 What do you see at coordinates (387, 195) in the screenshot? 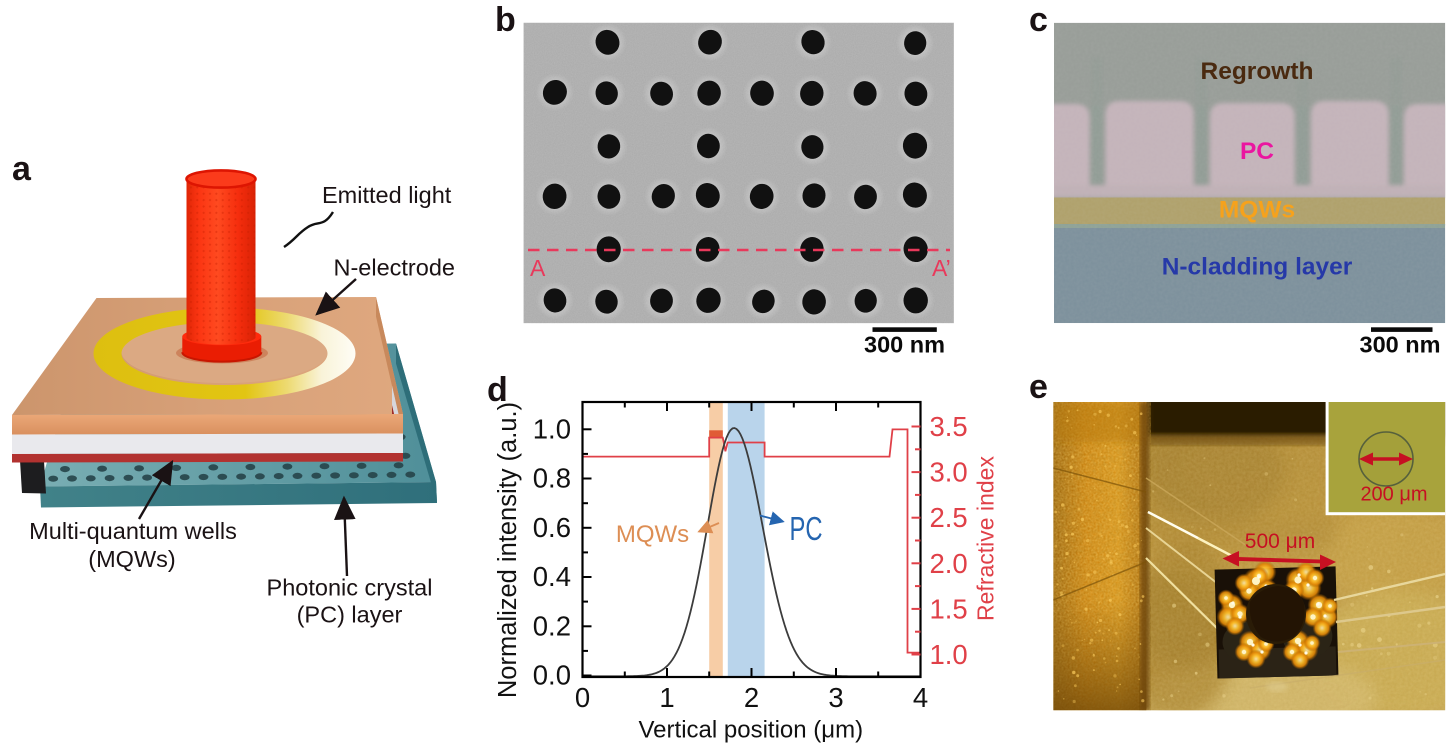
I see `svg-text: Emitted light` at bounding box center [387, 195].